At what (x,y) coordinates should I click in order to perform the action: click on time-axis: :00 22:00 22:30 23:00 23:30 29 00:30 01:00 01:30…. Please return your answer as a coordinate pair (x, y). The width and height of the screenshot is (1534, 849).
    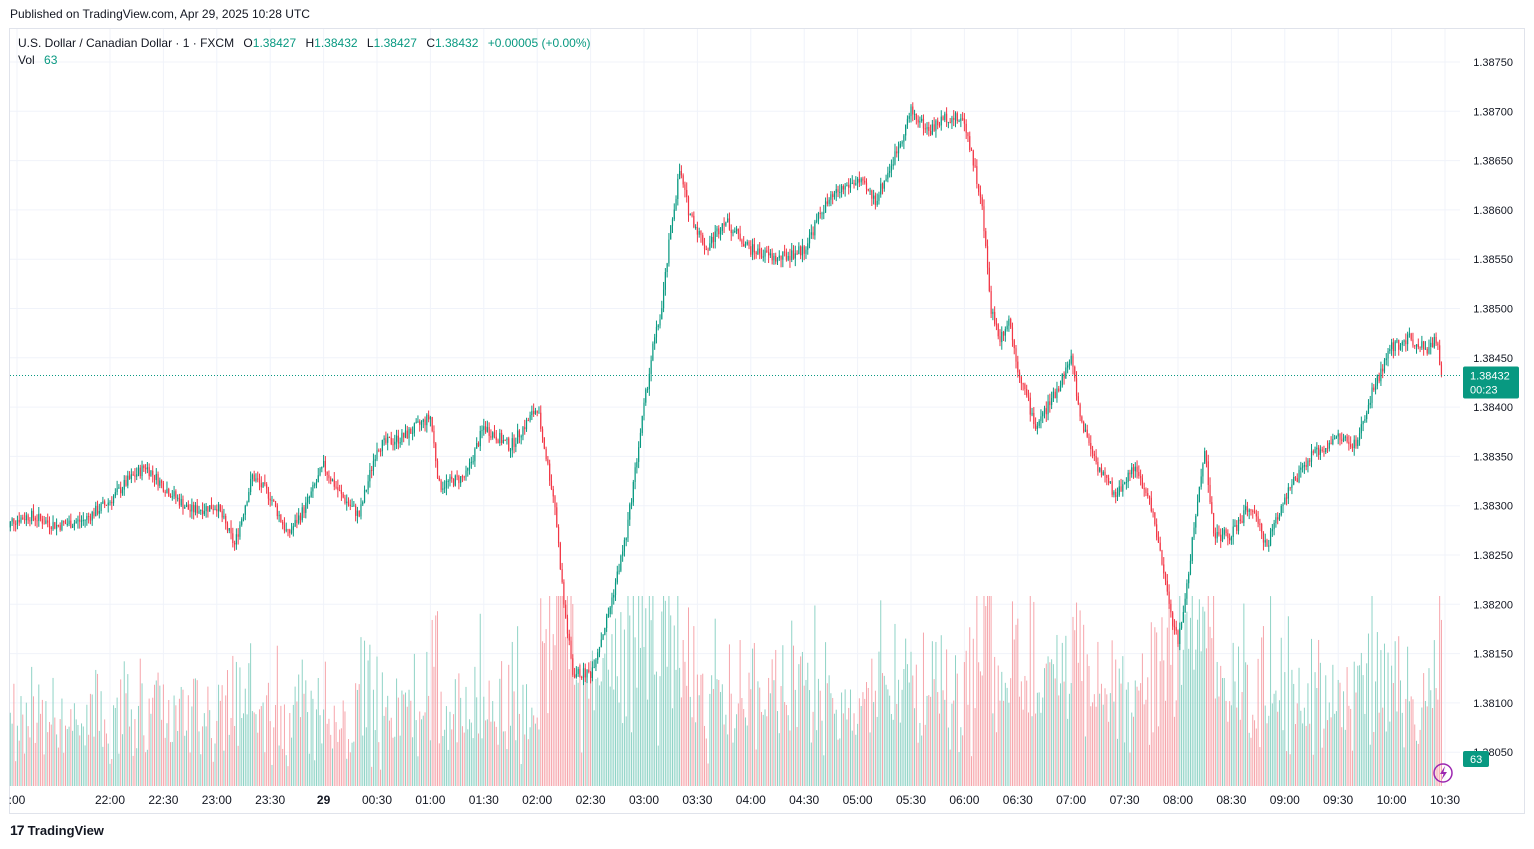
    Looking at the image, I should click on (735, 800).